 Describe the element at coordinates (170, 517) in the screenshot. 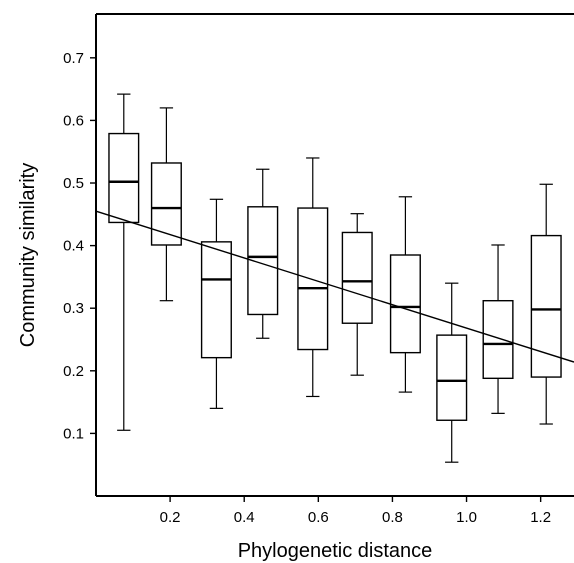

I see `x-tick-label: 0.2` at that location.